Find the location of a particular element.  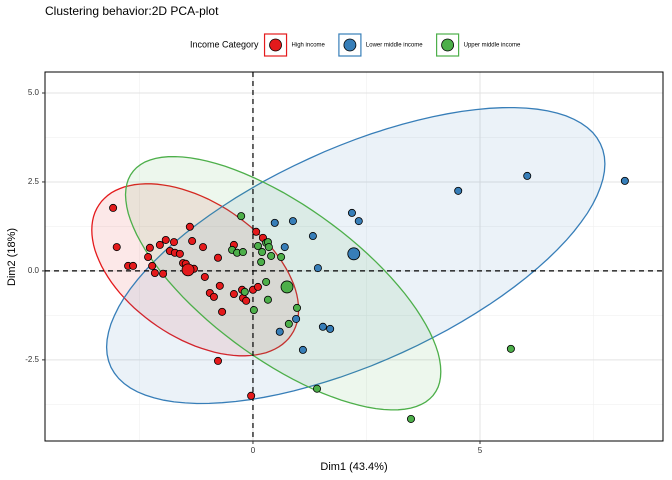

legend-label: High income is located at coordinates (309, 46).